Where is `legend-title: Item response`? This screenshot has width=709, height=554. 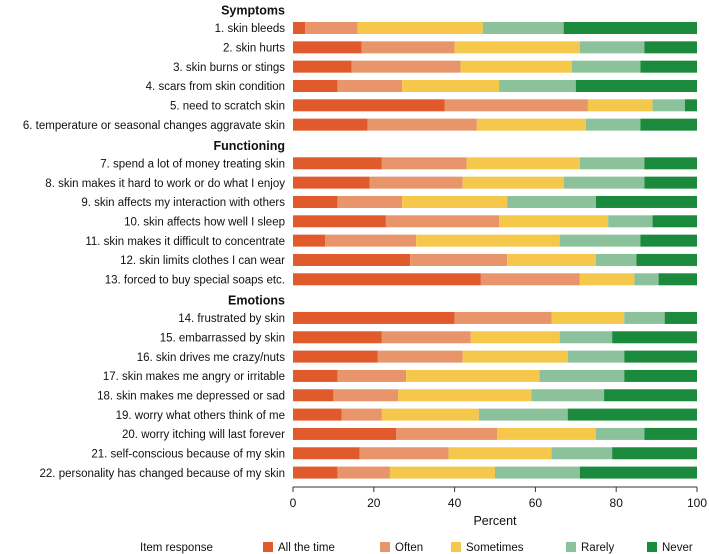 legend-title: Item response is located at coordinates (176, 548).